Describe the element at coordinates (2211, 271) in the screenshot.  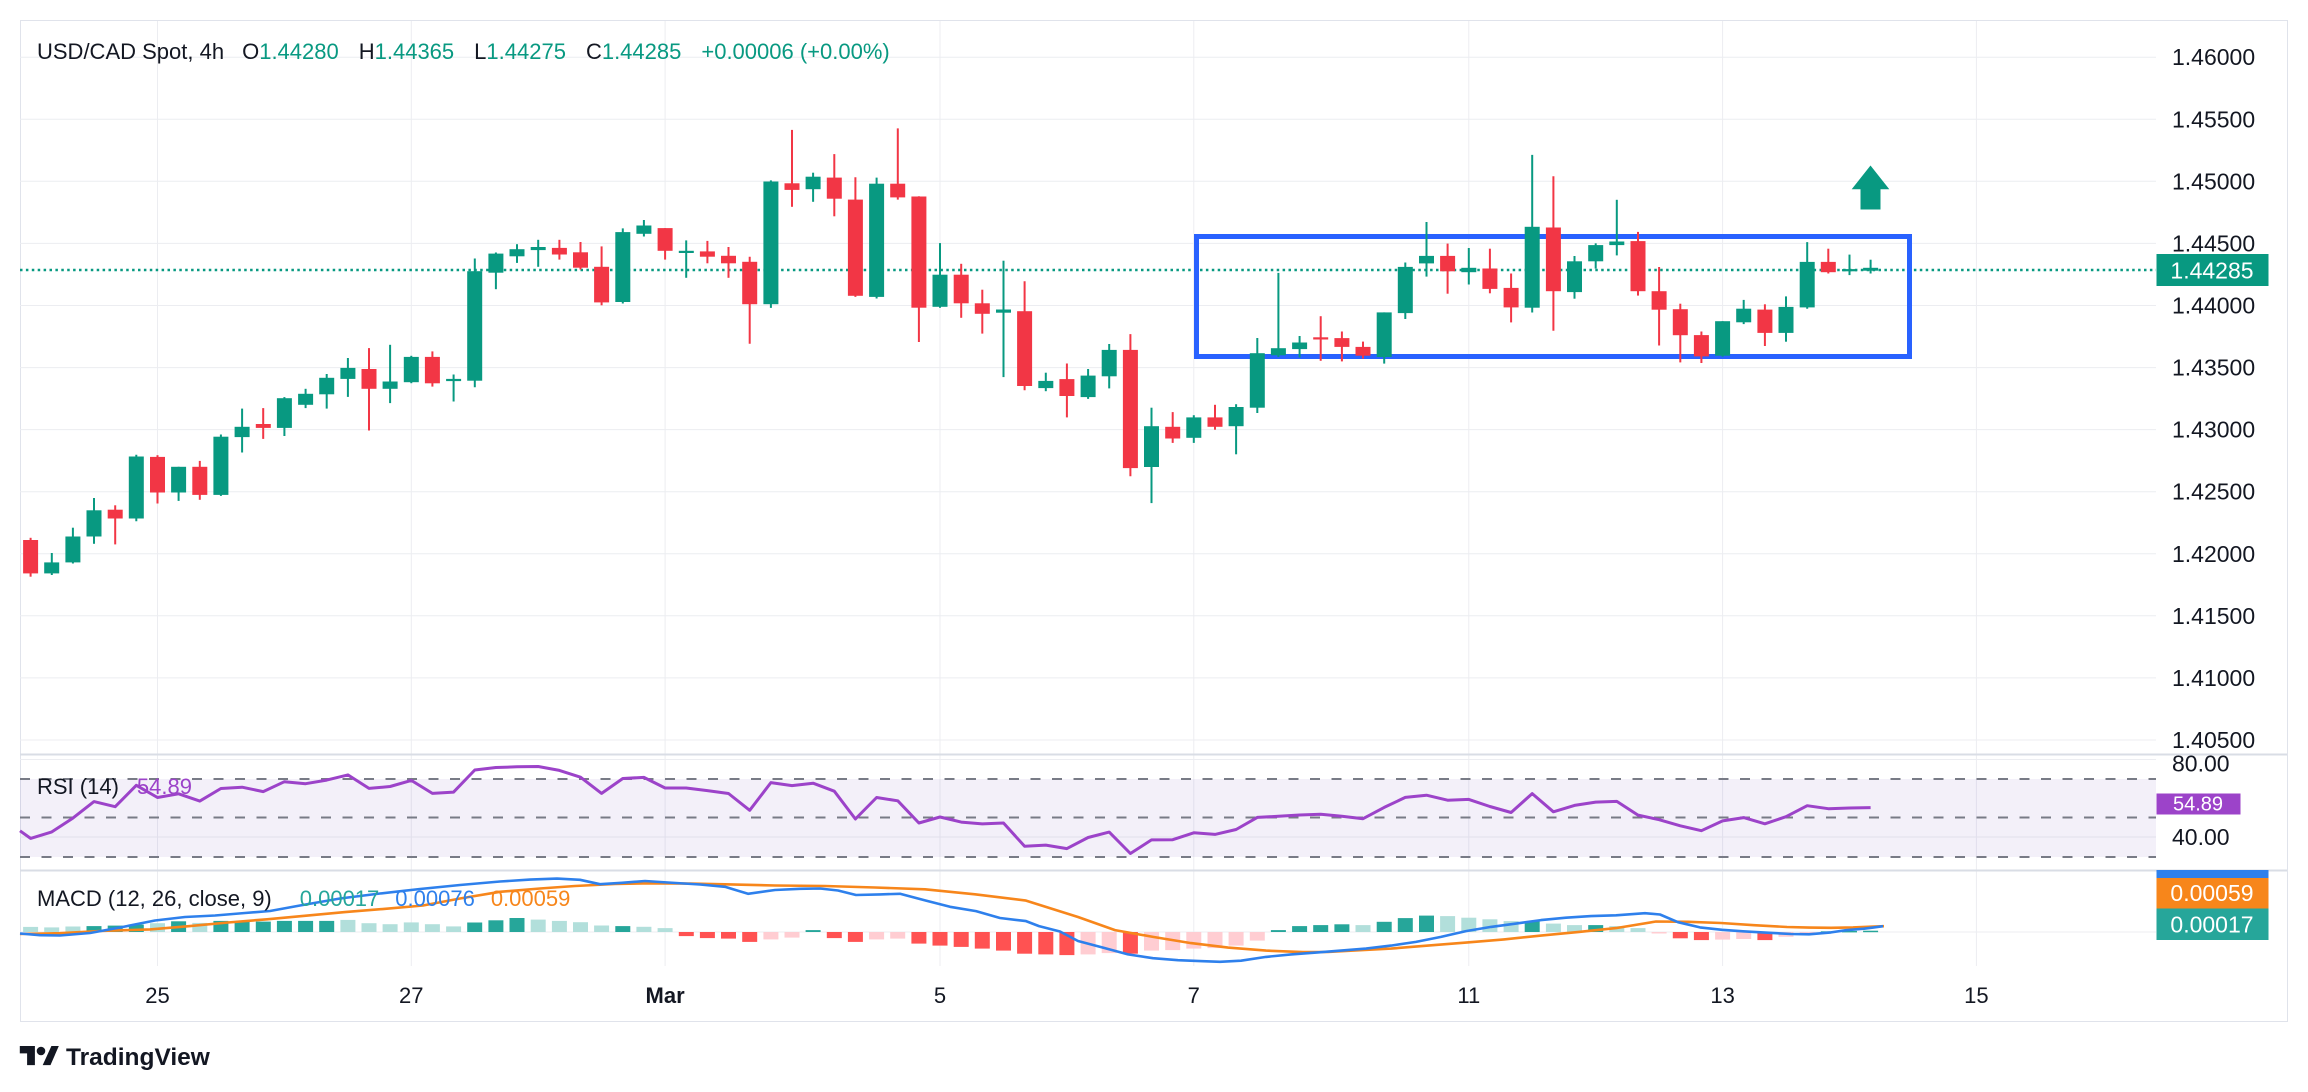
I see `svg-text: 1.44285` at that location.